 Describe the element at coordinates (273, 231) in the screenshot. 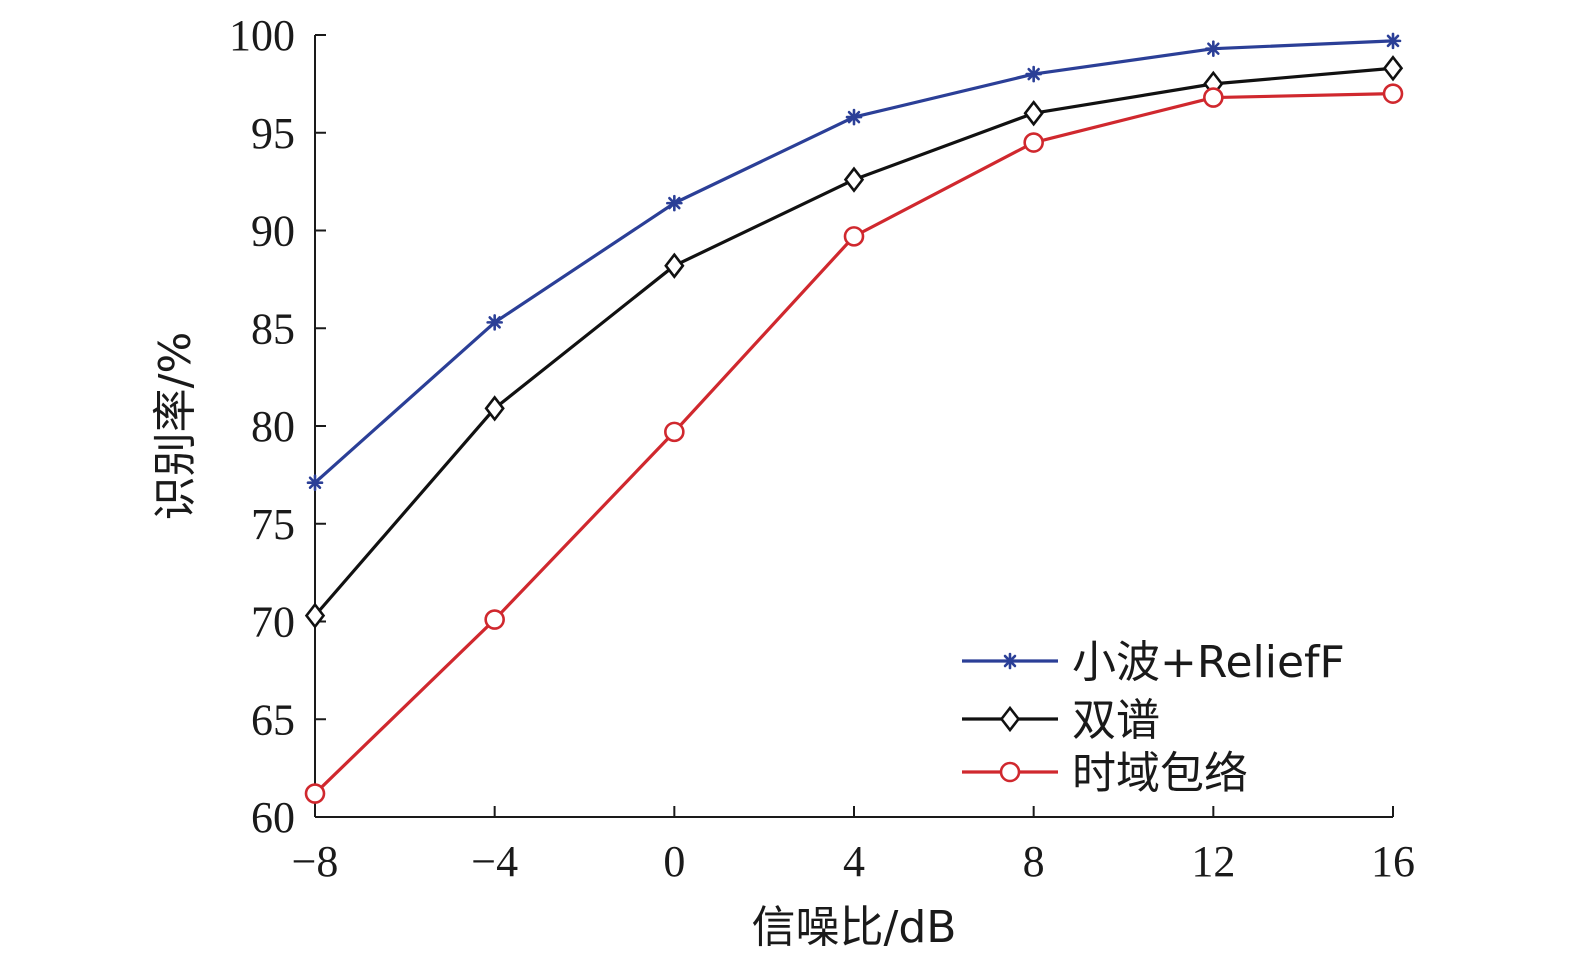

I see `y-tick-label: 90` at that location.